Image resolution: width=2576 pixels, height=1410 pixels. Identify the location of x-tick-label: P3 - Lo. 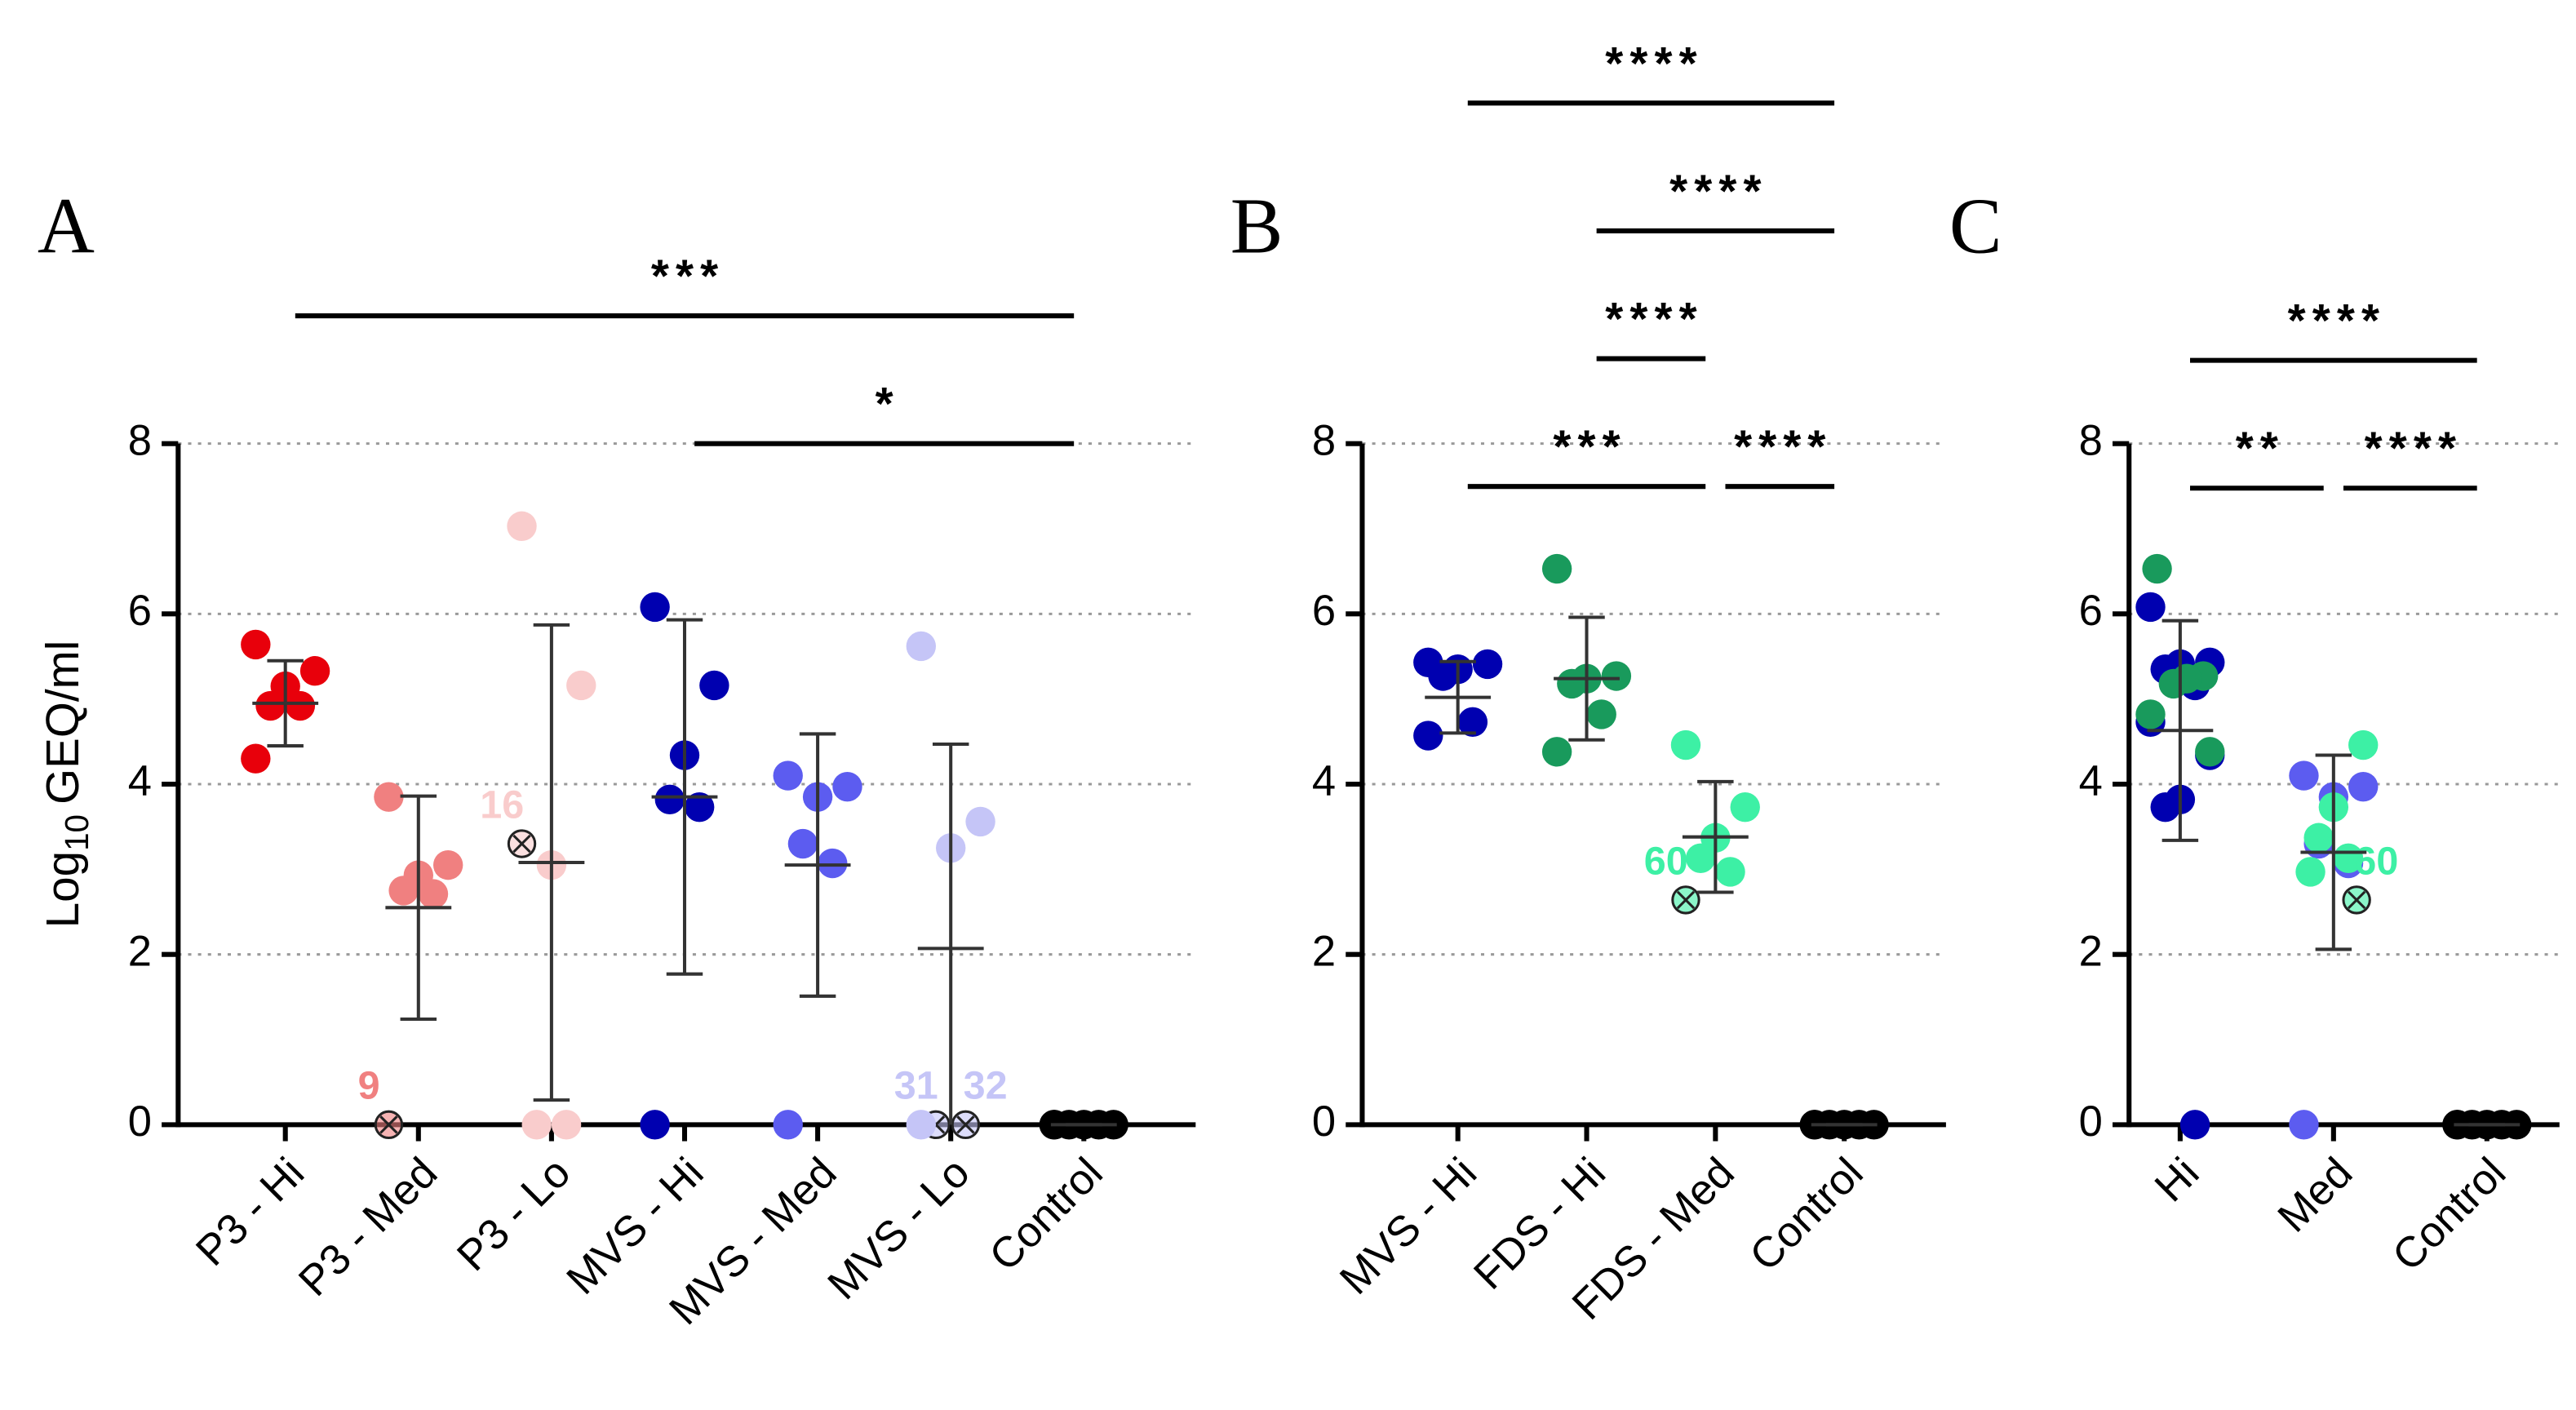
(513, 1213).